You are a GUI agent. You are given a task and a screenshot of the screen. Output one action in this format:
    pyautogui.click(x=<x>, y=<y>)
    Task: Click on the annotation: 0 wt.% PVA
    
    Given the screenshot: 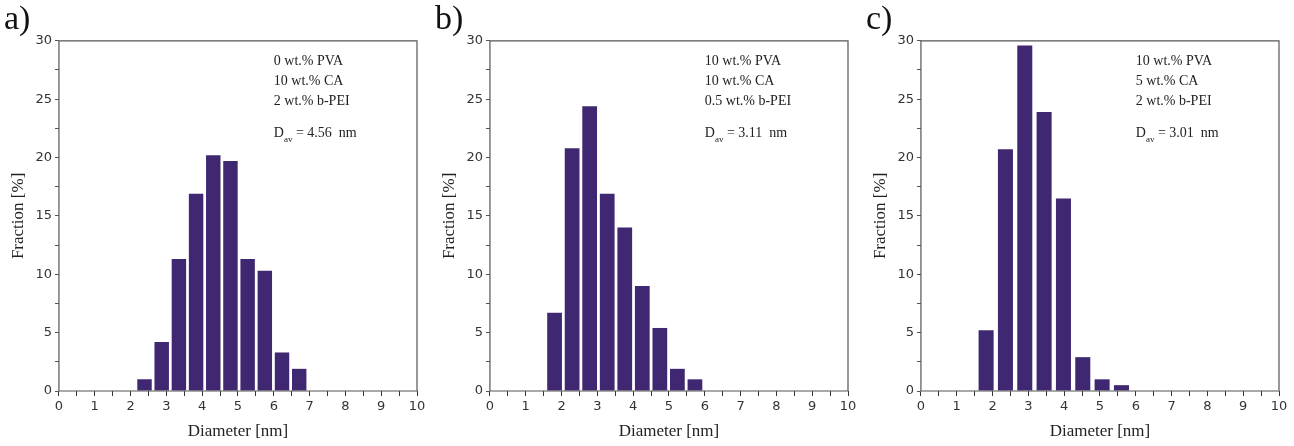 What is the action you would take?
    pyautogui.click(x=309, y=60)
    